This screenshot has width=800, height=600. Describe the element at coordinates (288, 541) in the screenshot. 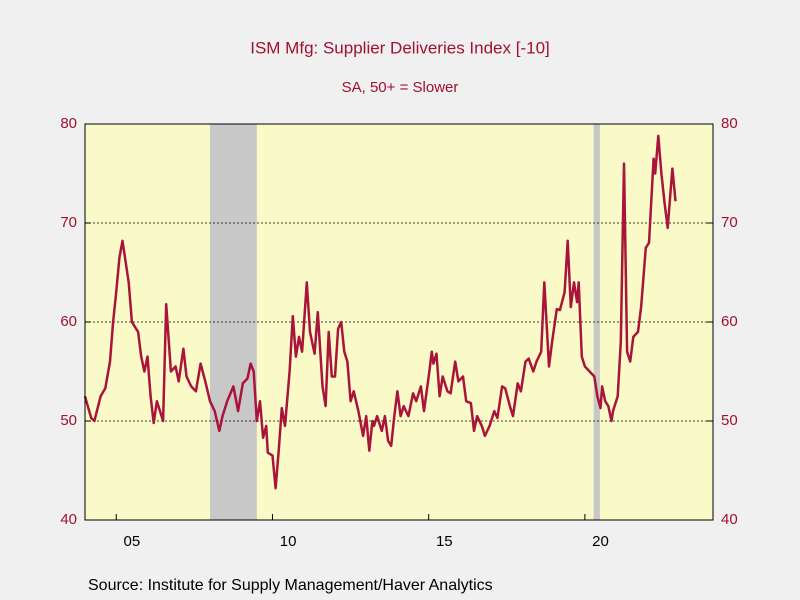

I see `x-tick-label: 10` at that location.